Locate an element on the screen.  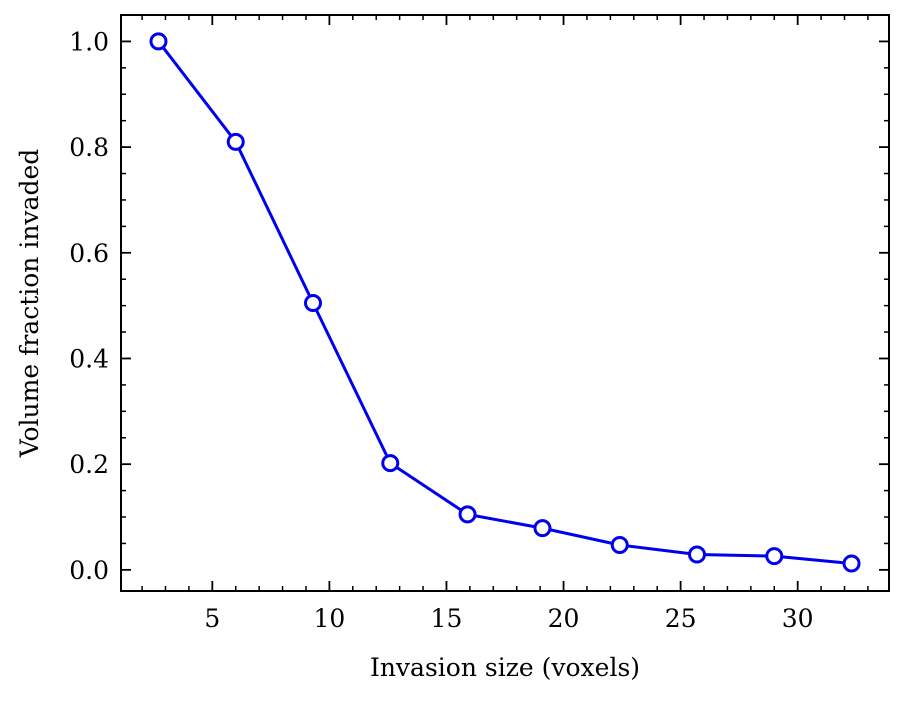
y-tick-label: 0.4 is located at coordinates (89, 358).